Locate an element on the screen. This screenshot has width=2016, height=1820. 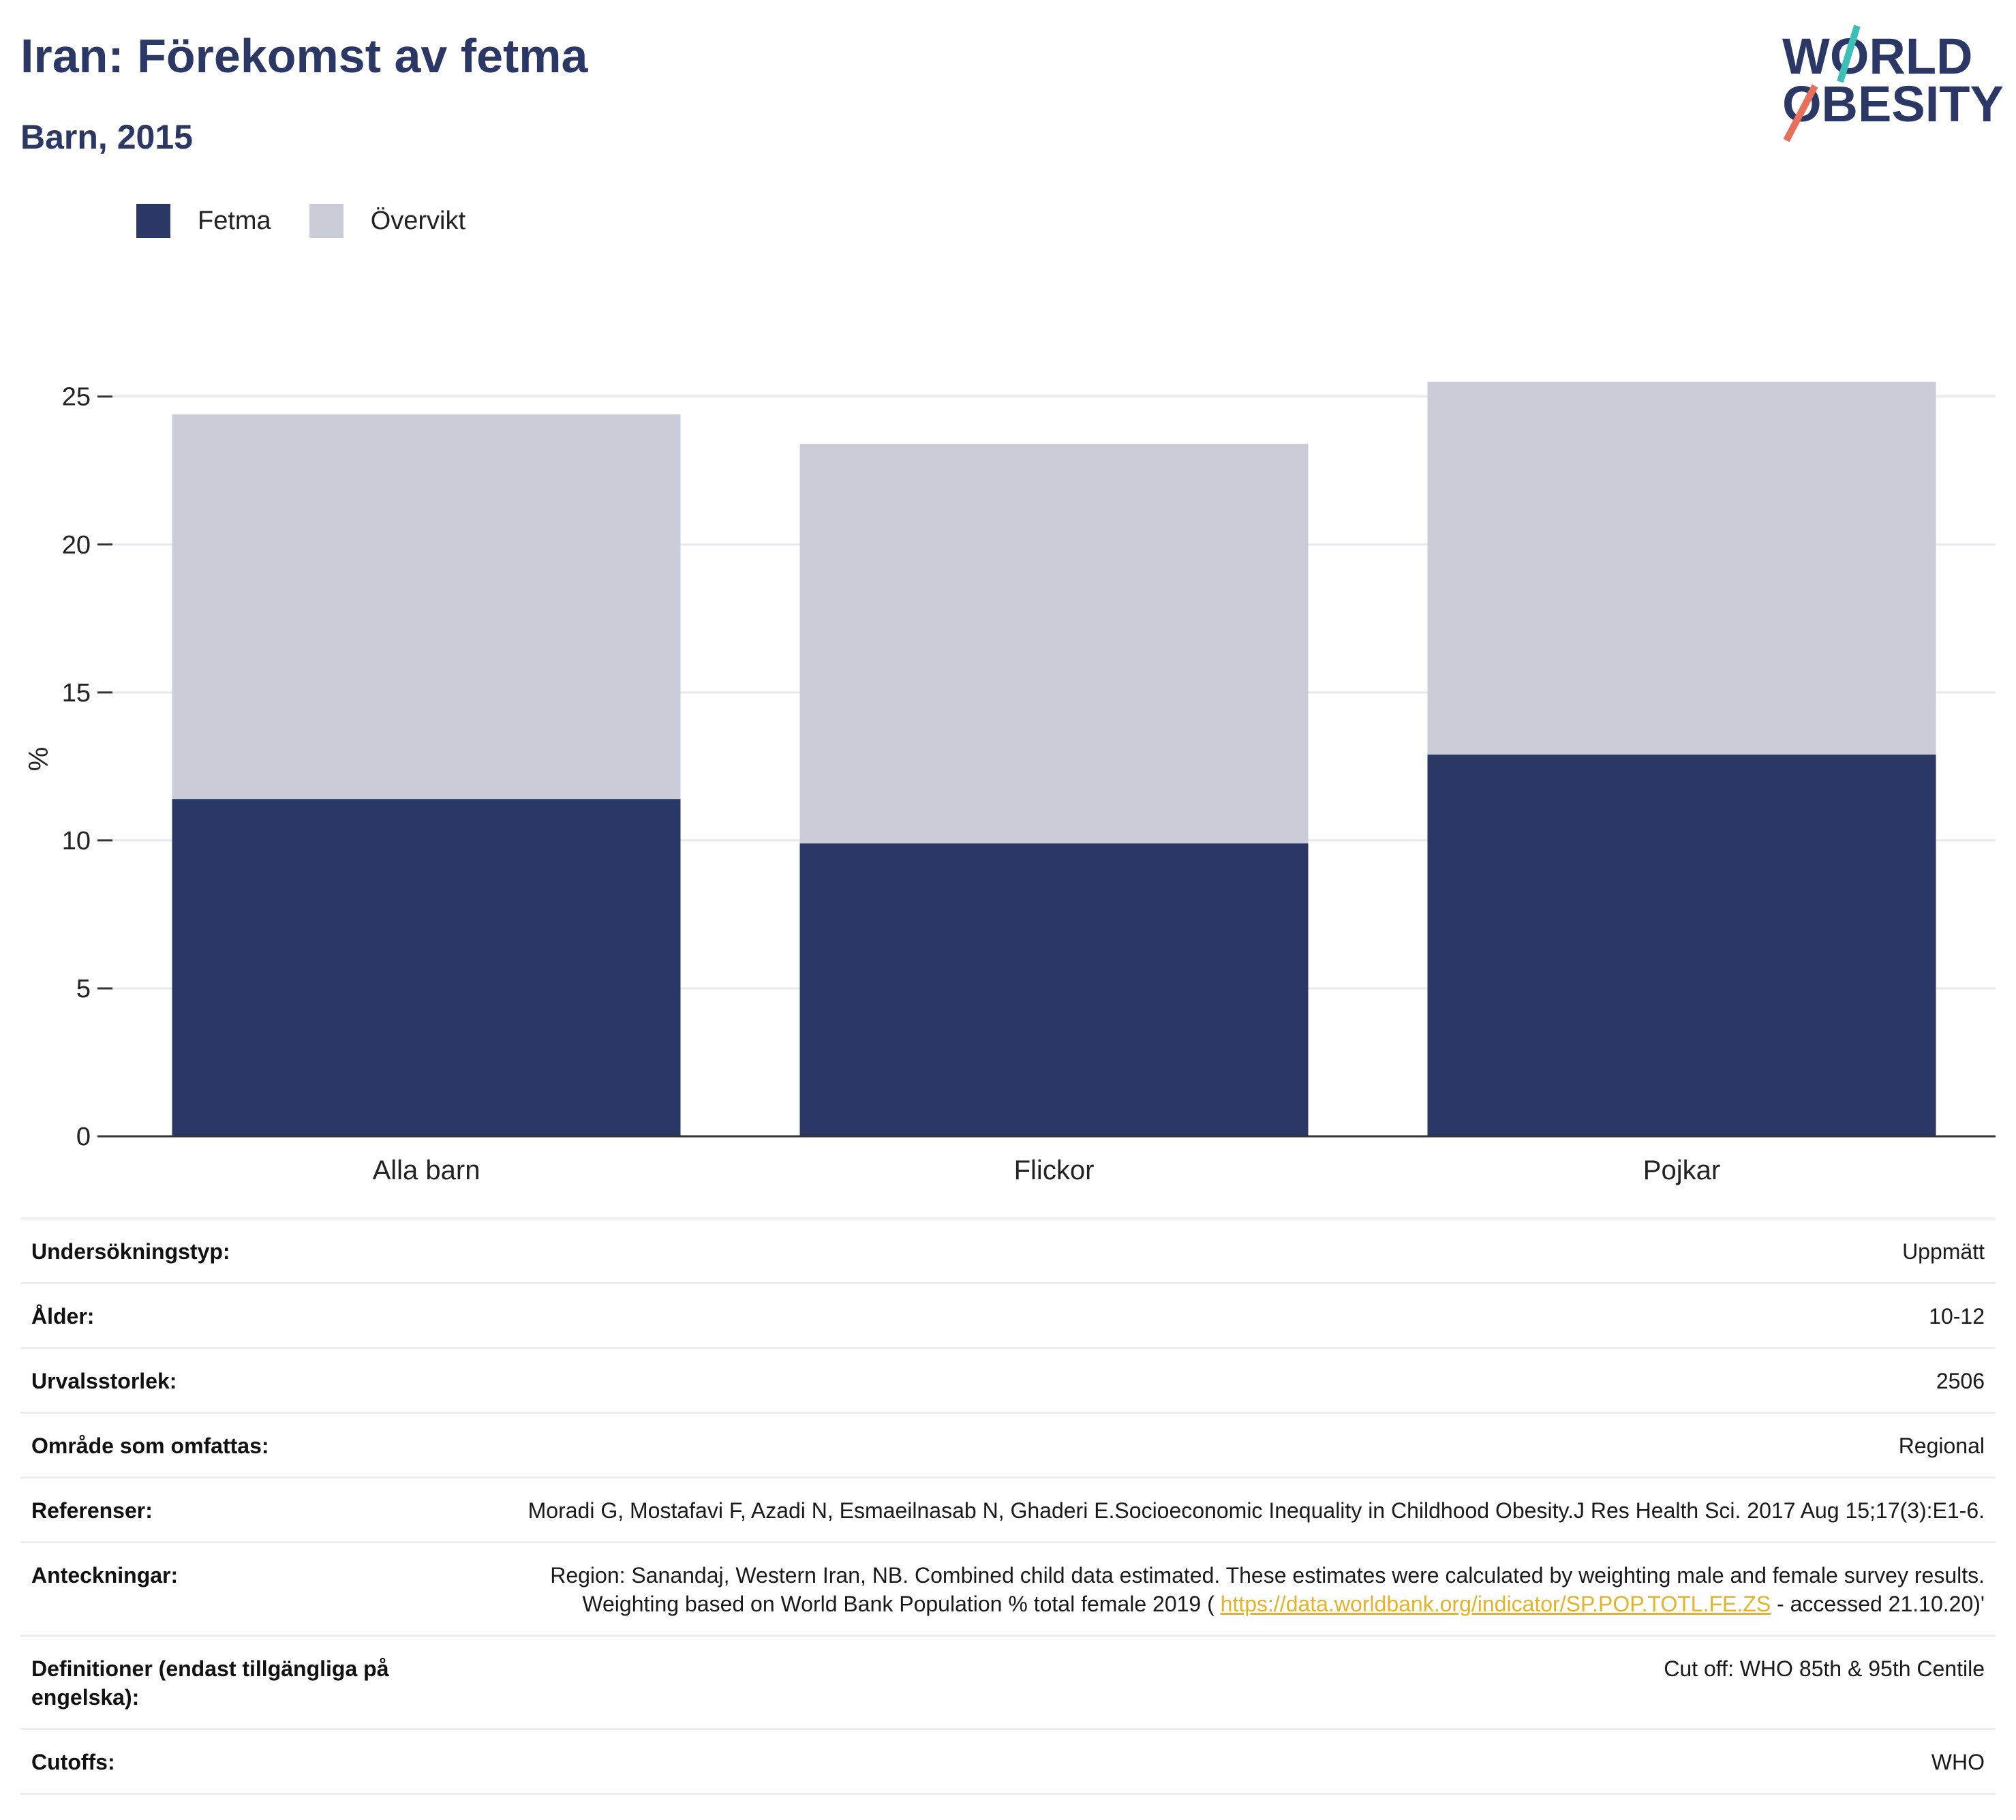
info-row-cutoffs: Cutoffs: WHO is located at coordinates (1008, 1761).